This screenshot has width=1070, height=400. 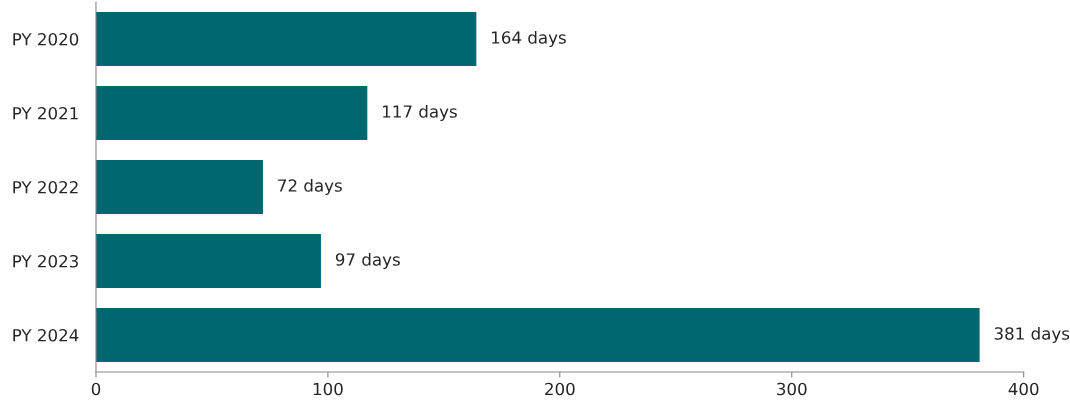 I want to click on y-tick-label: PY 2024, so click(x=46, y=335).